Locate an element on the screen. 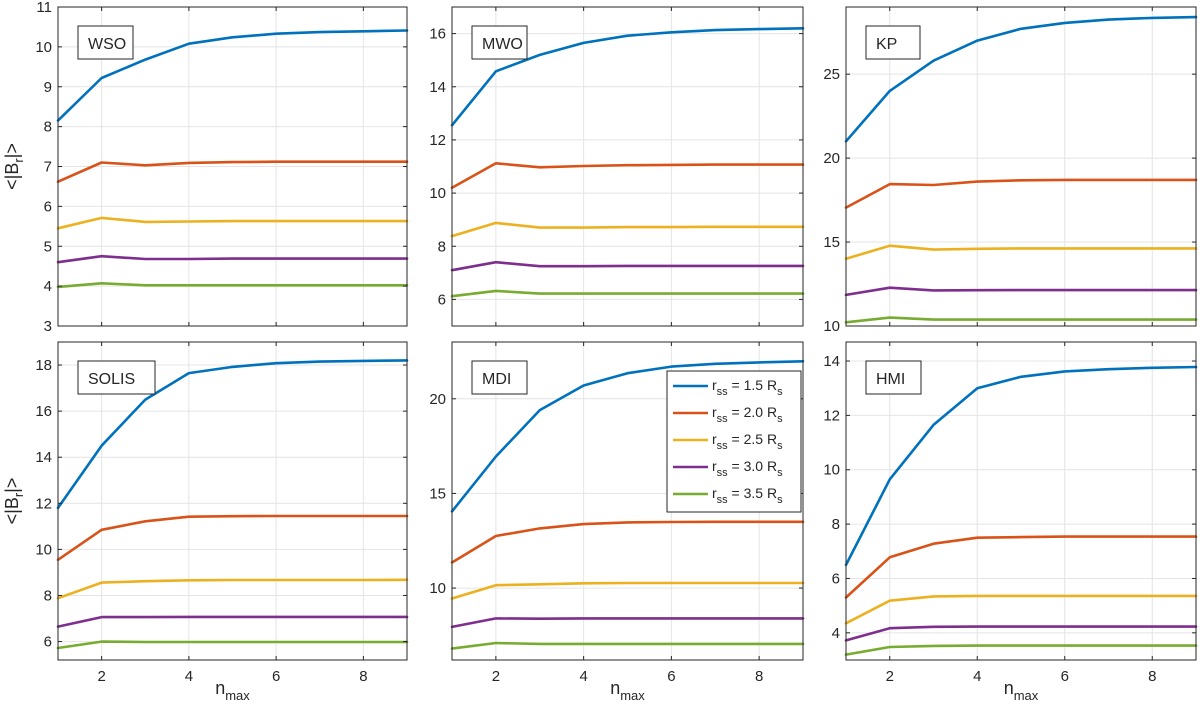 The image size is (1200, 723). legend-label: rss = 2.0 Rs is located at coordinates (747, 414).